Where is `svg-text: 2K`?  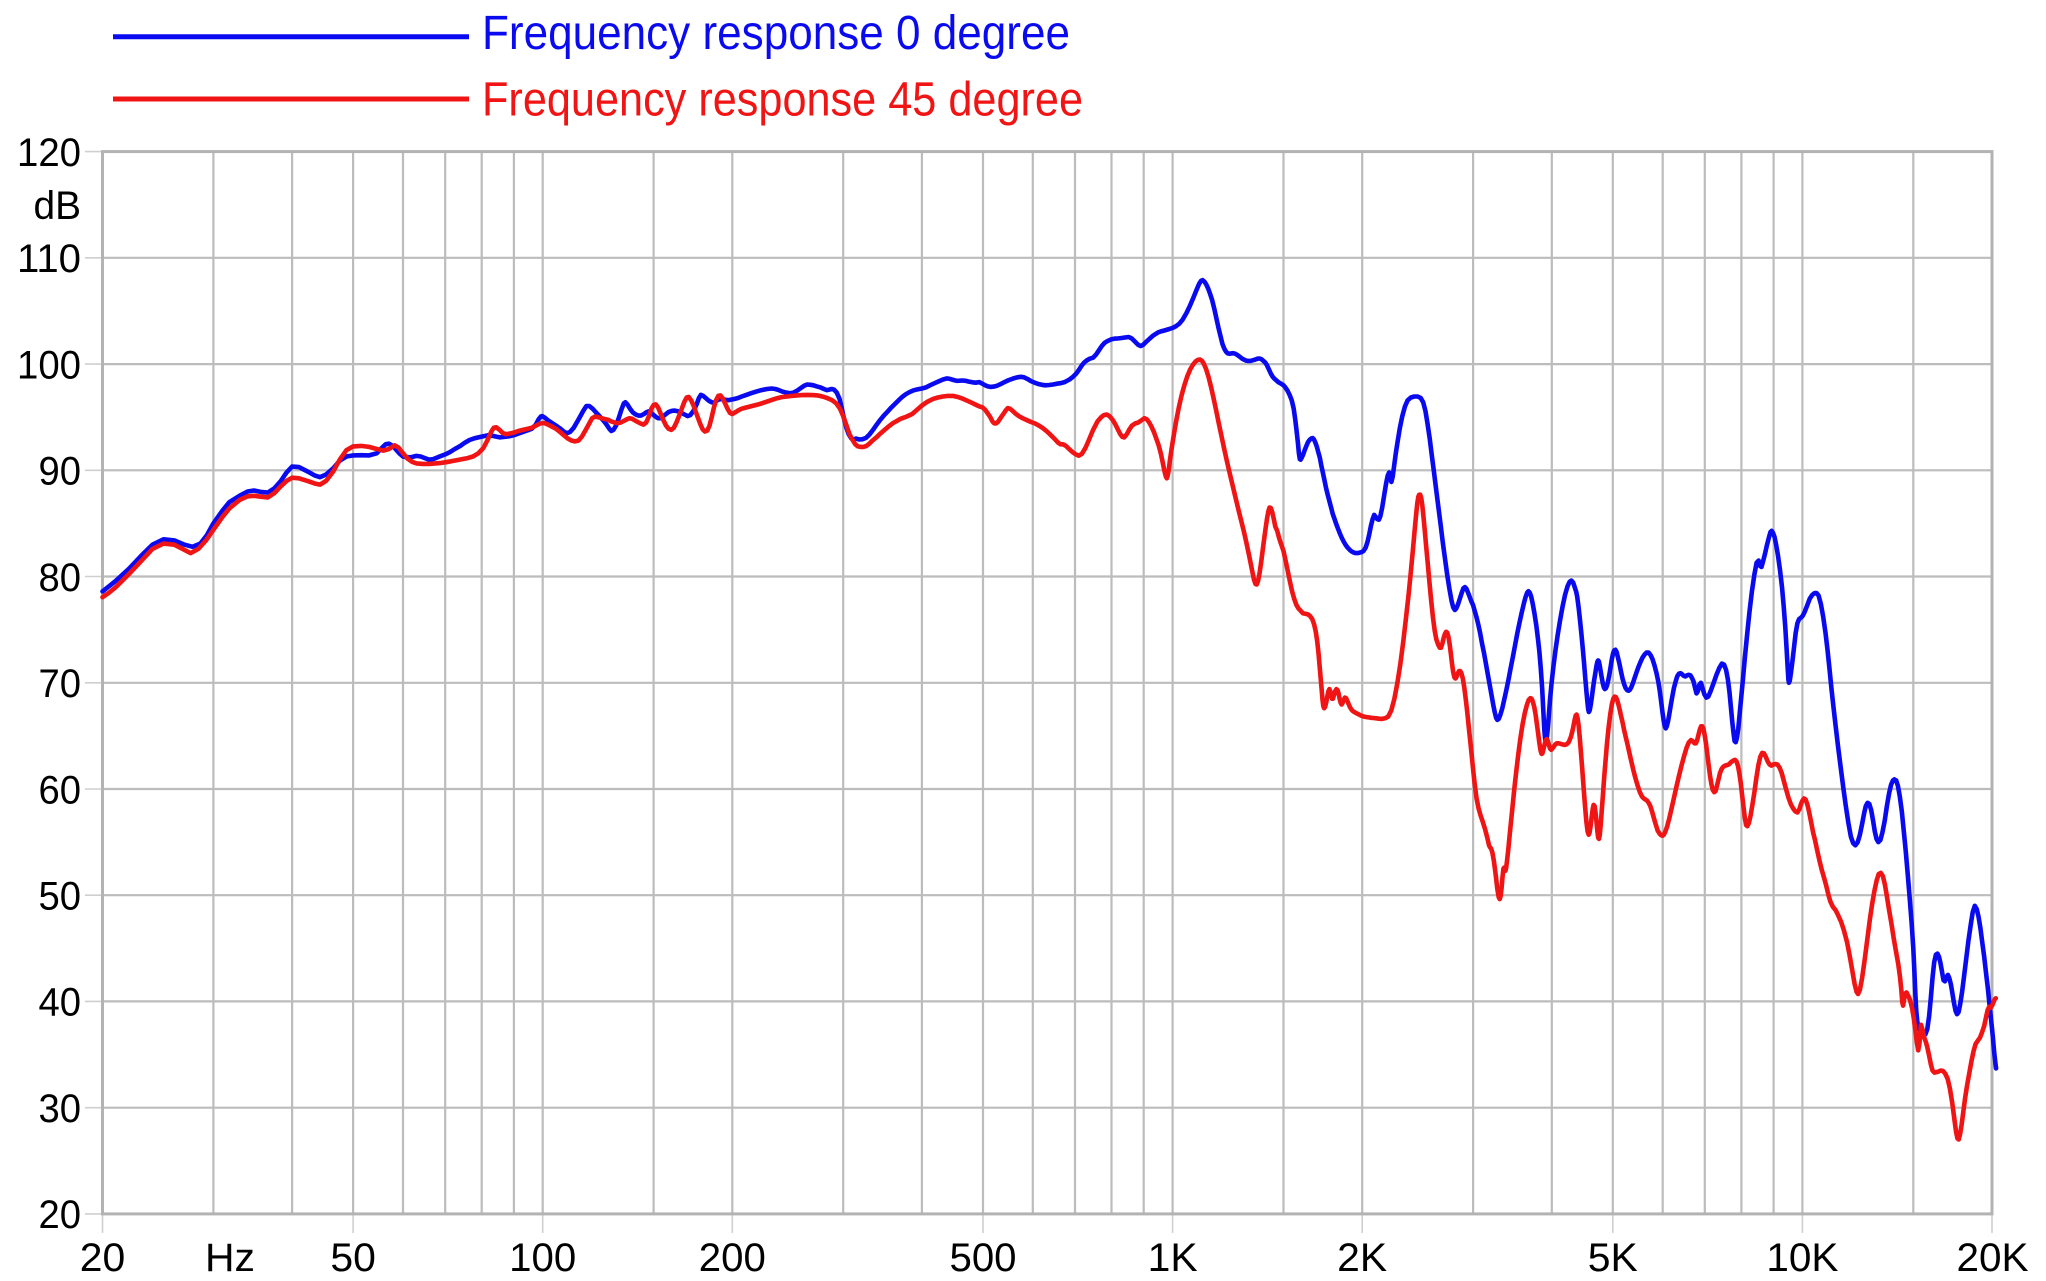 svg-text: 2K is located at coordinates (1362, 1258).